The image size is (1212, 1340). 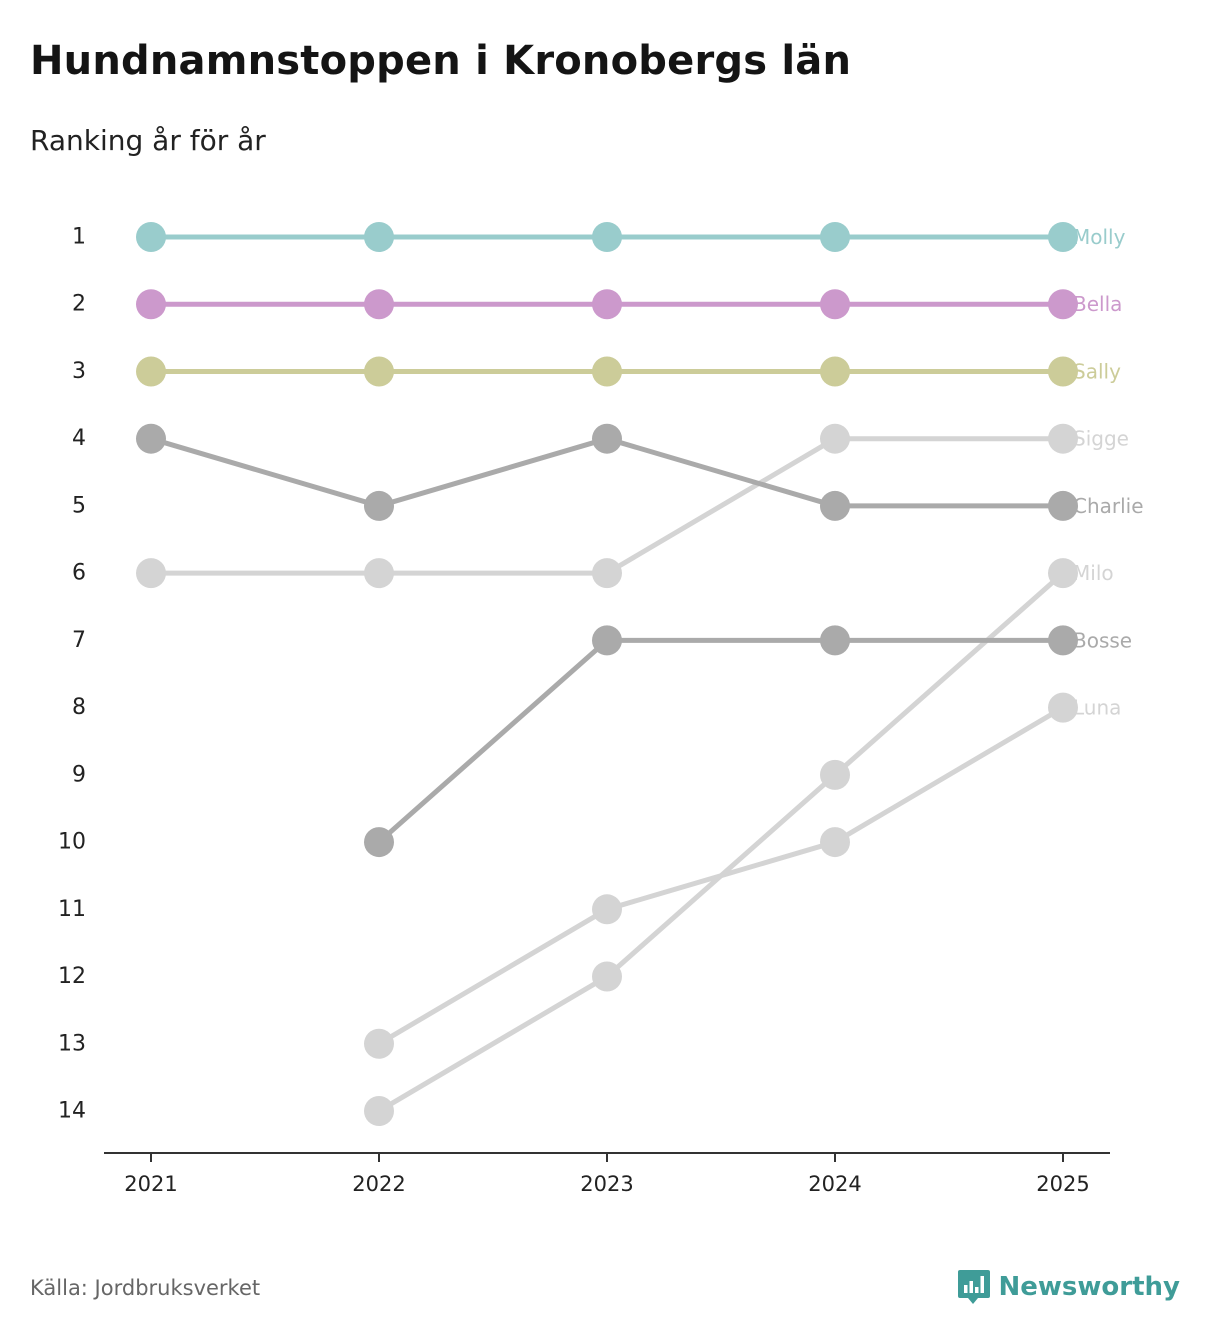 I want to click on y-tick-label: 11, so click(x=72, y=909).